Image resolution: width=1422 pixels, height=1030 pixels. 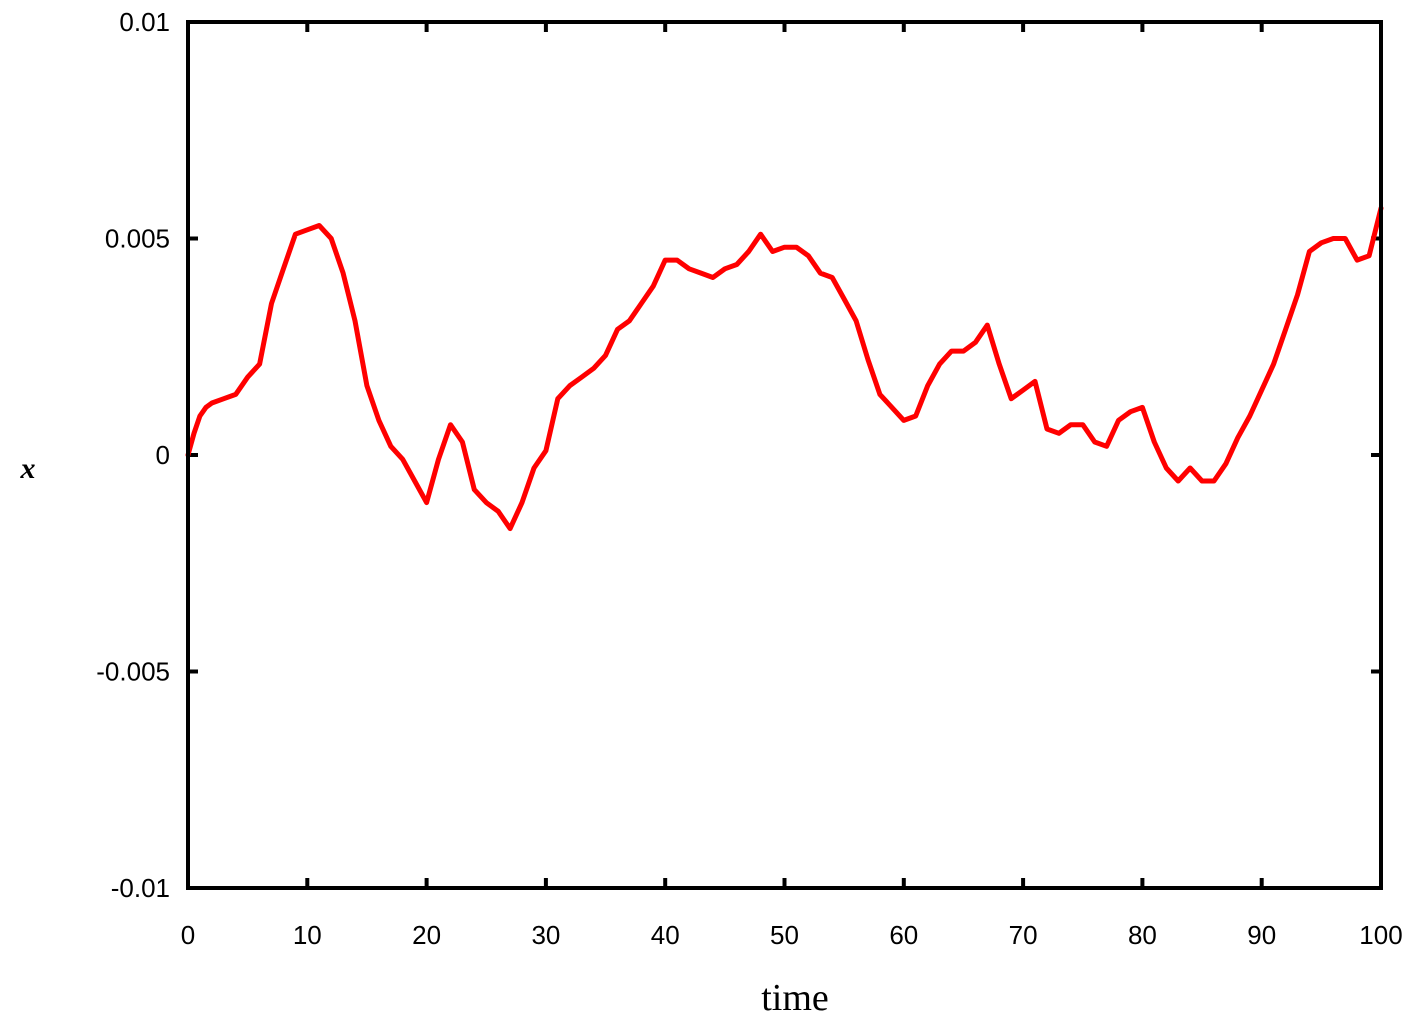 What do you see at coordinates (903, 935) in the screenshot?
I see `x-tick-label: 60` at bounding box center [903, 935].